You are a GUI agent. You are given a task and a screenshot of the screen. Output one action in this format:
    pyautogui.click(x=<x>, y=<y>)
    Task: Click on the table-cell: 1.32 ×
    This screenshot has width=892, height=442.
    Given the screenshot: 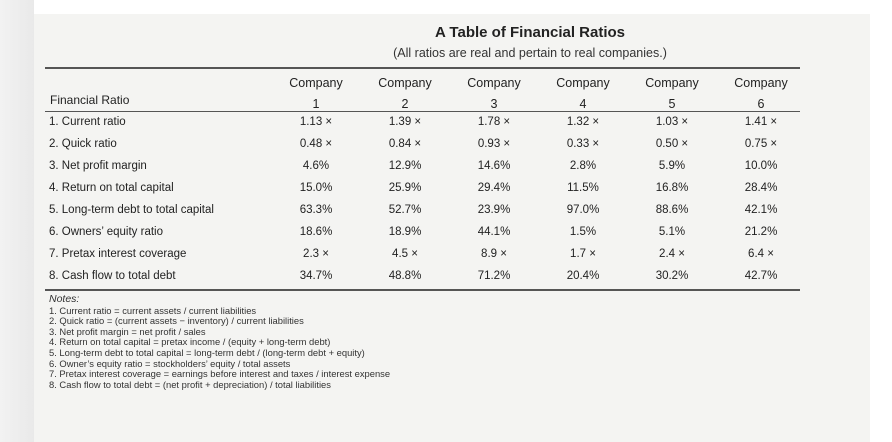 What is the action you would take?
    pyautogui.click(x=583, y=122)
    